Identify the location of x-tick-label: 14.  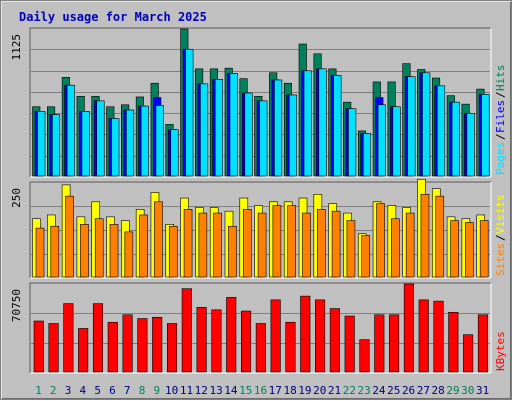
(231, 390).